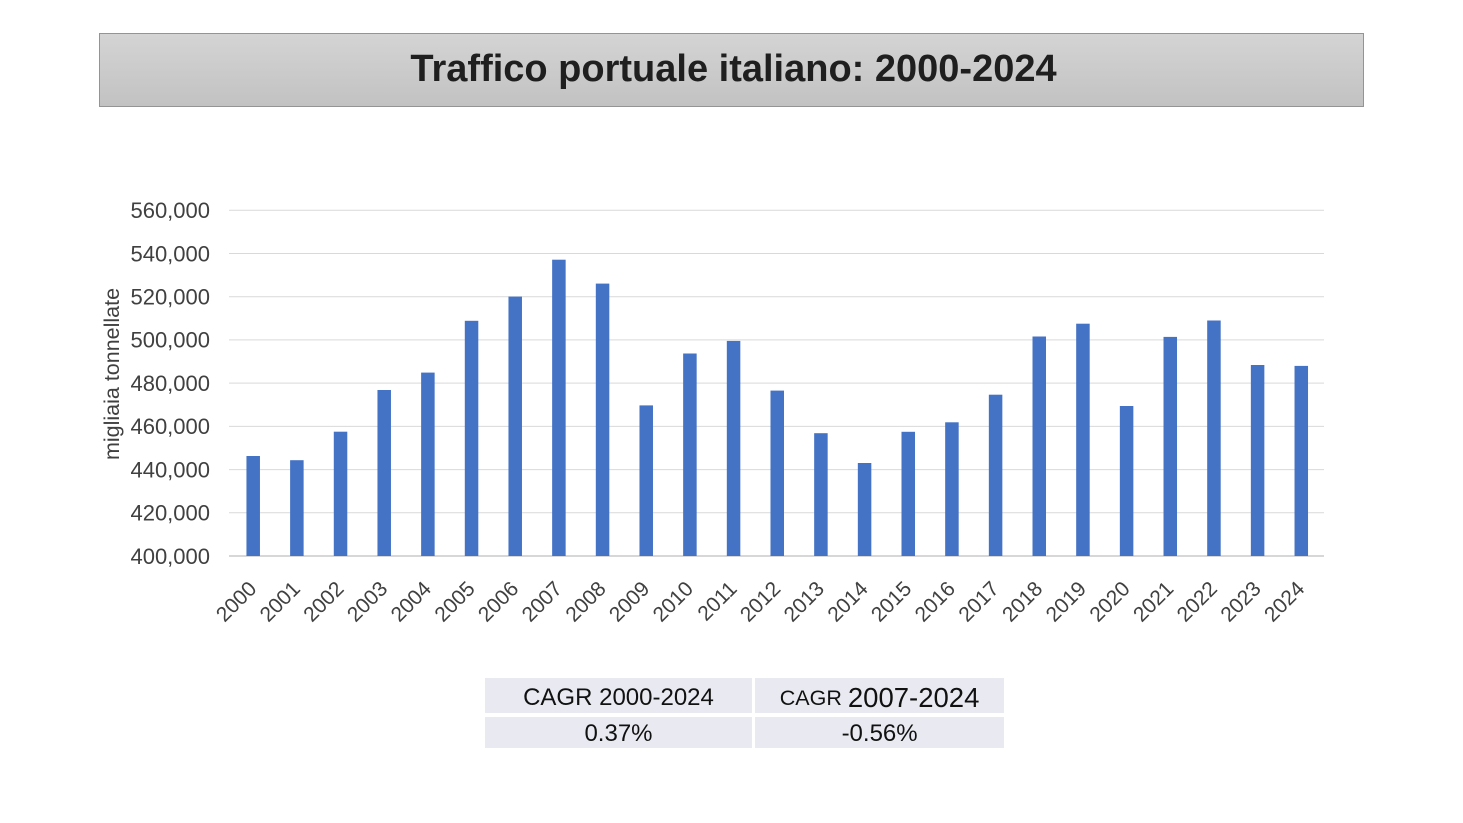 The height and width of the screenshot is (823, 1463). What do you see at coordinates (585, 601) in the screenshot?
I see `svg-text: 2008` at bounding box center [585, 601].